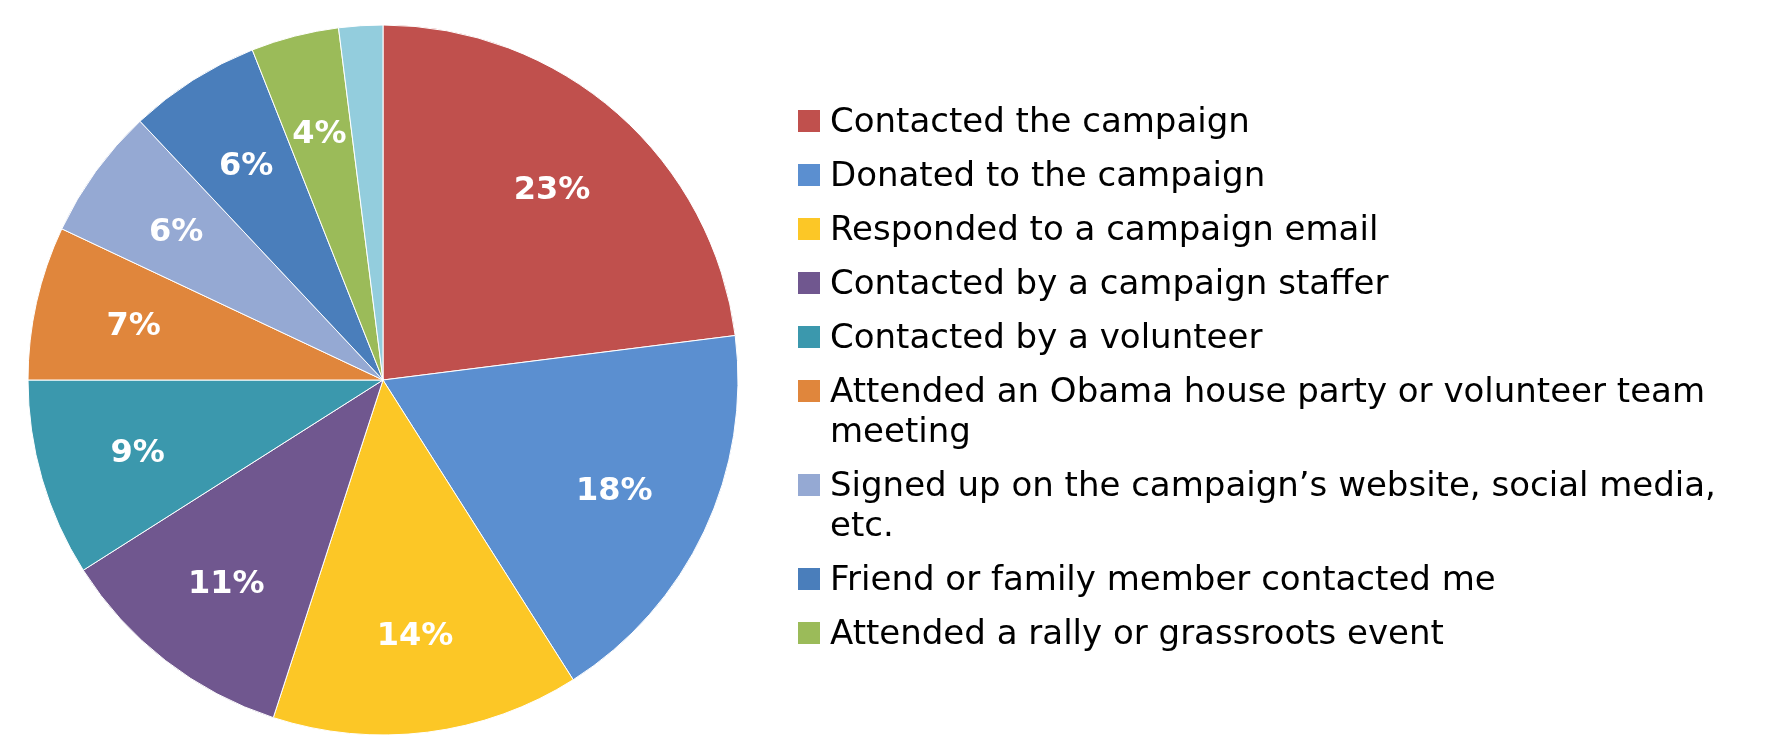 The width and height of the screenshot is (1767, 751). What do you see at coordinates (415, 633) in the screenshot?
I see `data-label: 14%` at bounding box center [415, 633].